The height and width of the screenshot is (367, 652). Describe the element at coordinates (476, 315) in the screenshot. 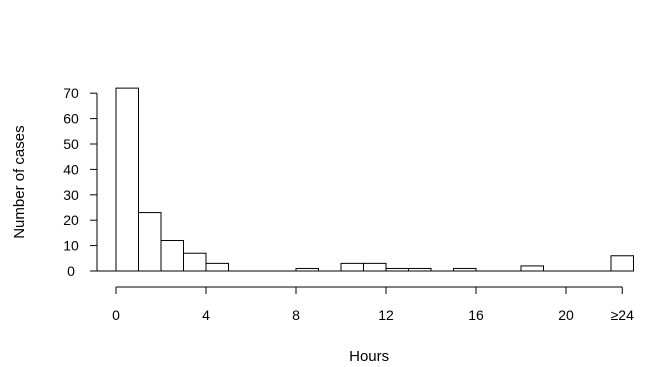

I see `x-tick-label: 16` at that location.